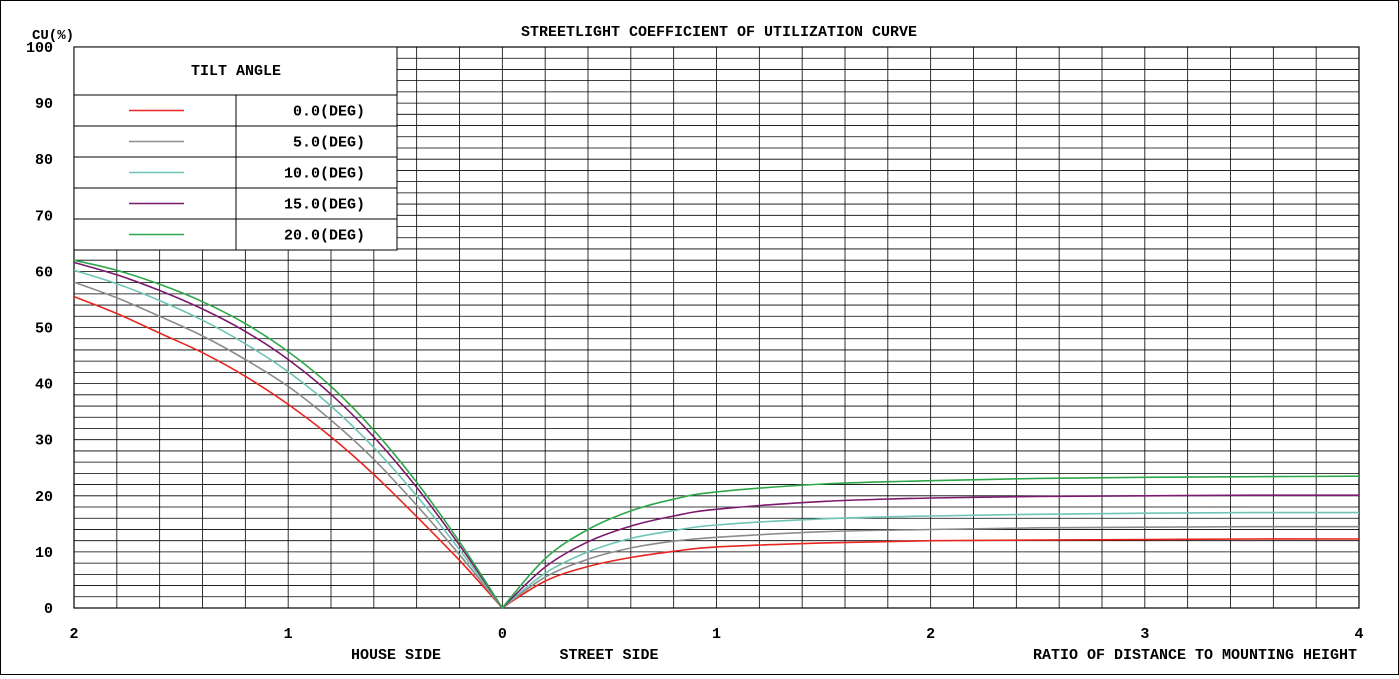 The image size is (1399, 679). I want to click on x-tick-labels: 2 1 0 1 2 3 4, so click(716, 634).